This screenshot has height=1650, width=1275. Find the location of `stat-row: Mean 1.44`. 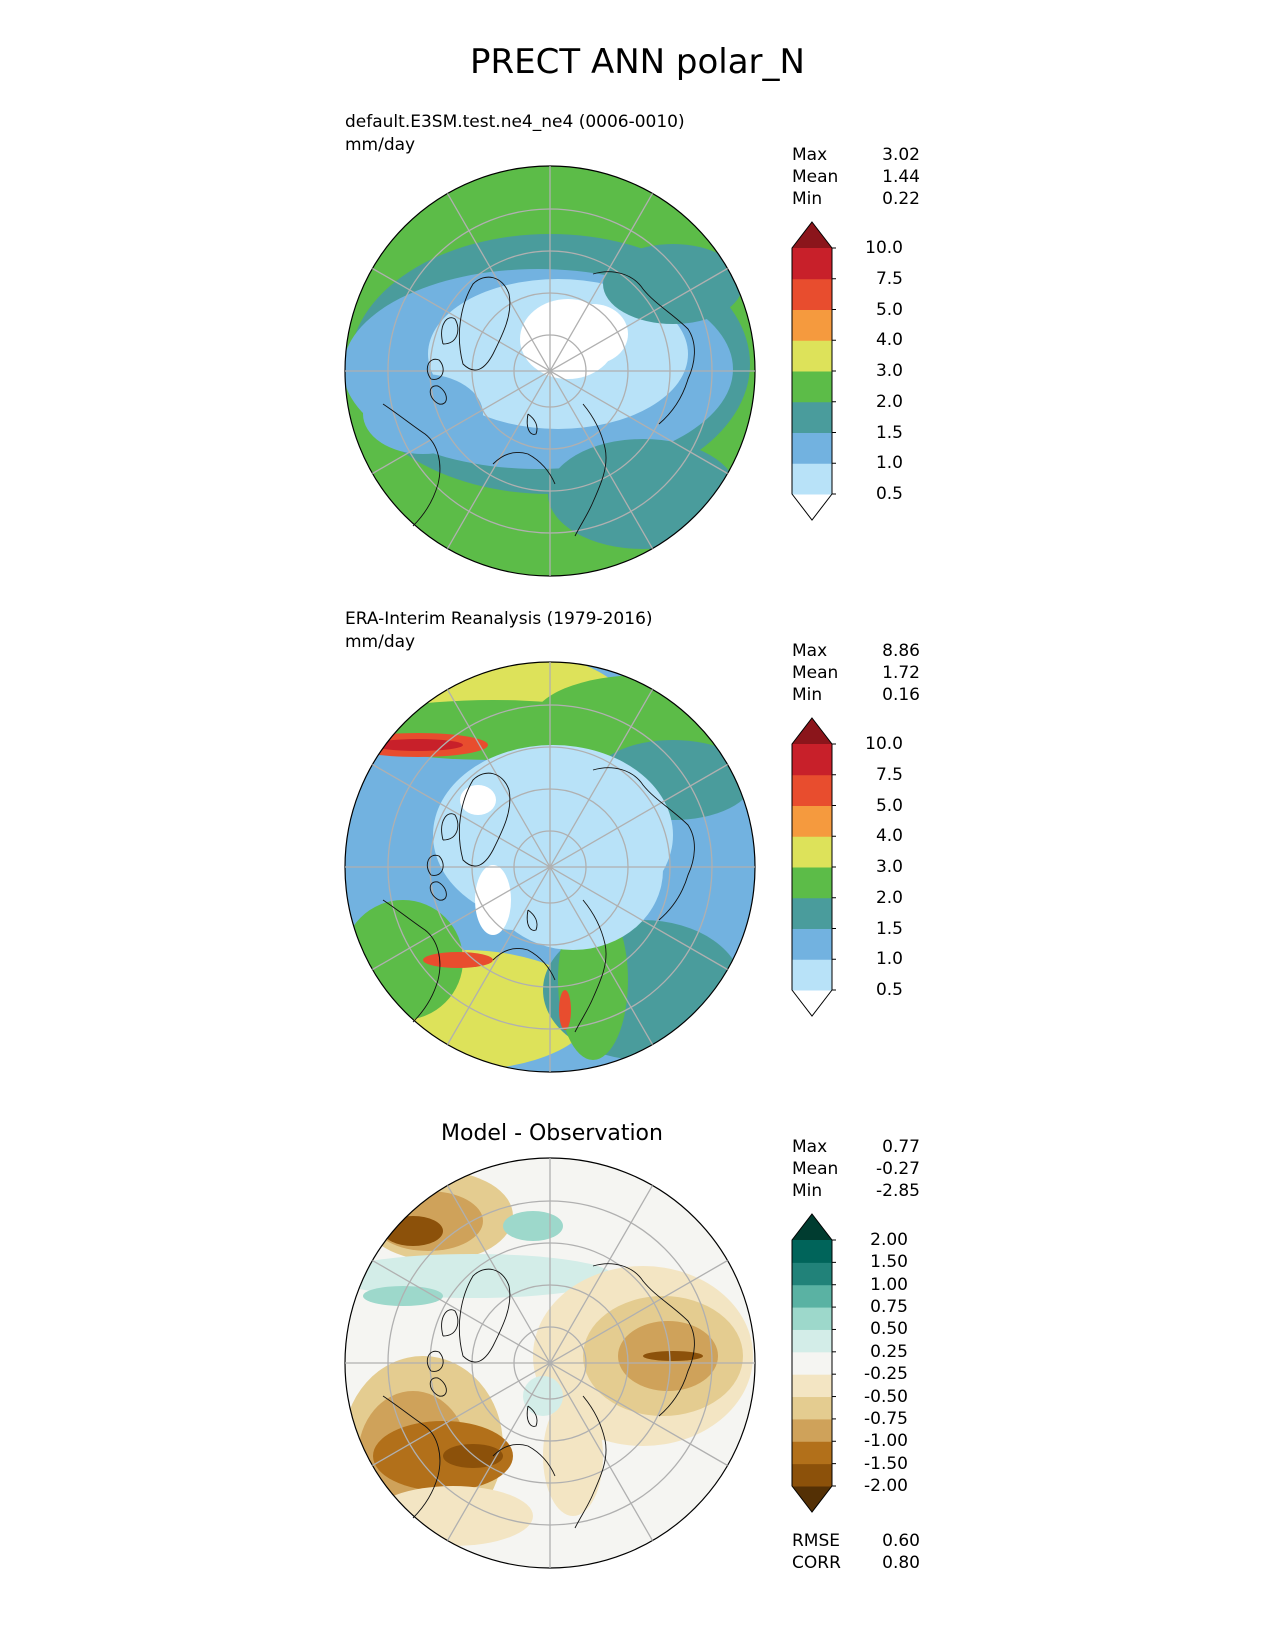

stat-row: Mean 1.44 is located at coordinates (856, 177).